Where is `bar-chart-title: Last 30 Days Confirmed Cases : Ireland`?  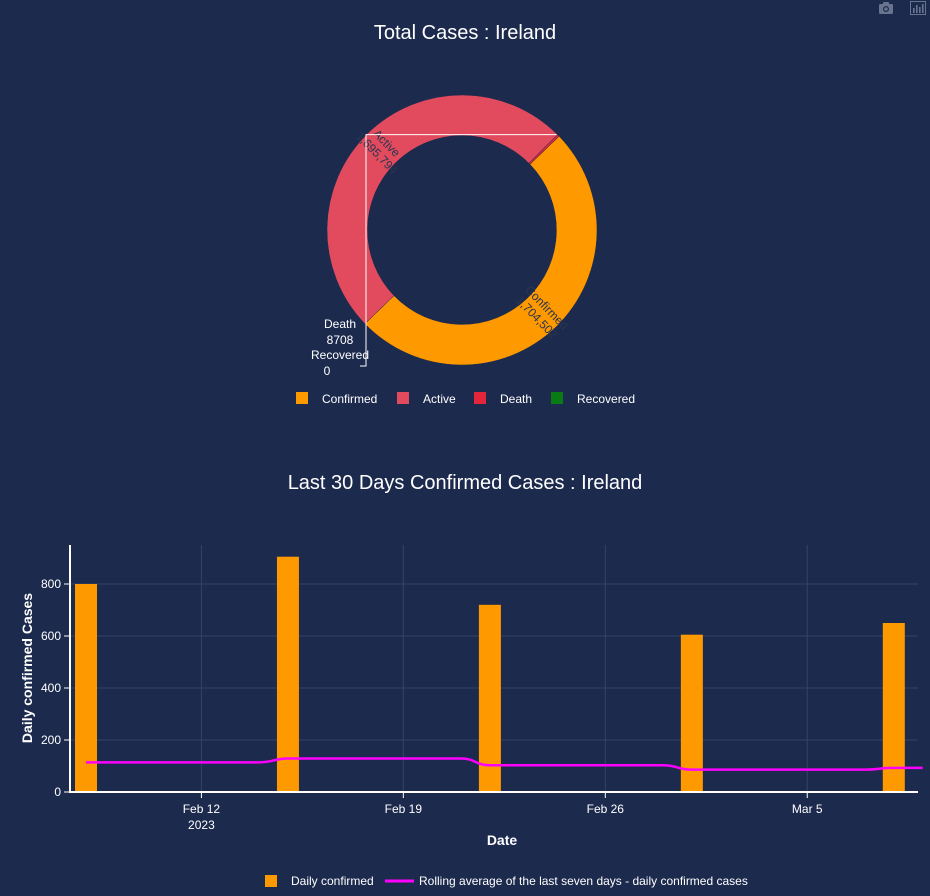
bar-chart-title: Last 30 Days Confirmed Cases : Ireland is located at coordinates (465, 483).